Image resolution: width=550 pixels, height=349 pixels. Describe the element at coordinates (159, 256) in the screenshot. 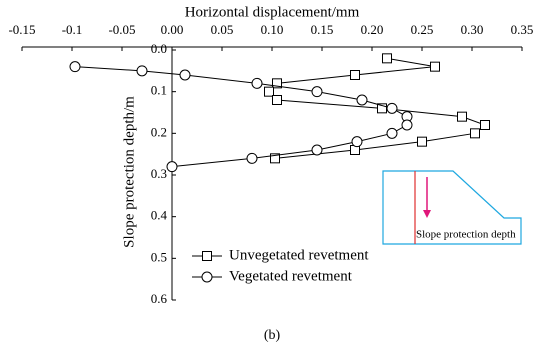

I see `y-tick-label: 0.5` at that location.